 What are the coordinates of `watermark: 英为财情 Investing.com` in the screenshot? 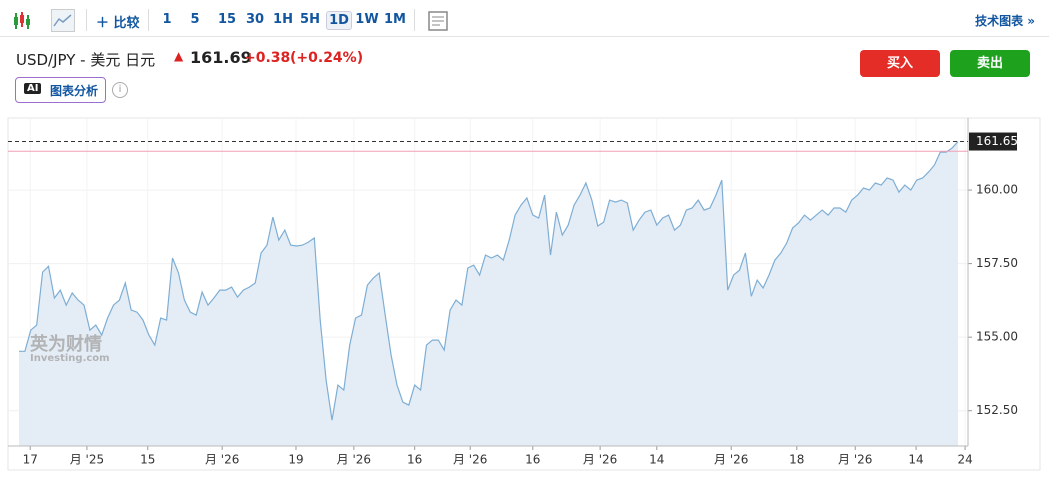 It's located at (70, 347).